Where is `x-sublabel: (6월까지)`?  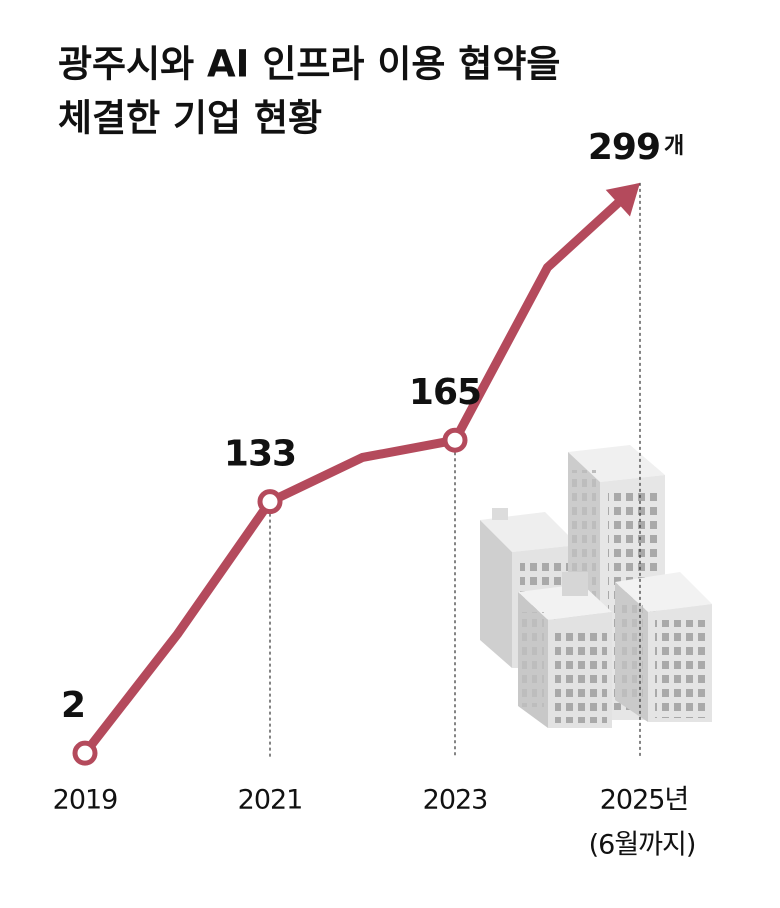 x-sublabel: (6월까지) is located at coordinates (642, 845).